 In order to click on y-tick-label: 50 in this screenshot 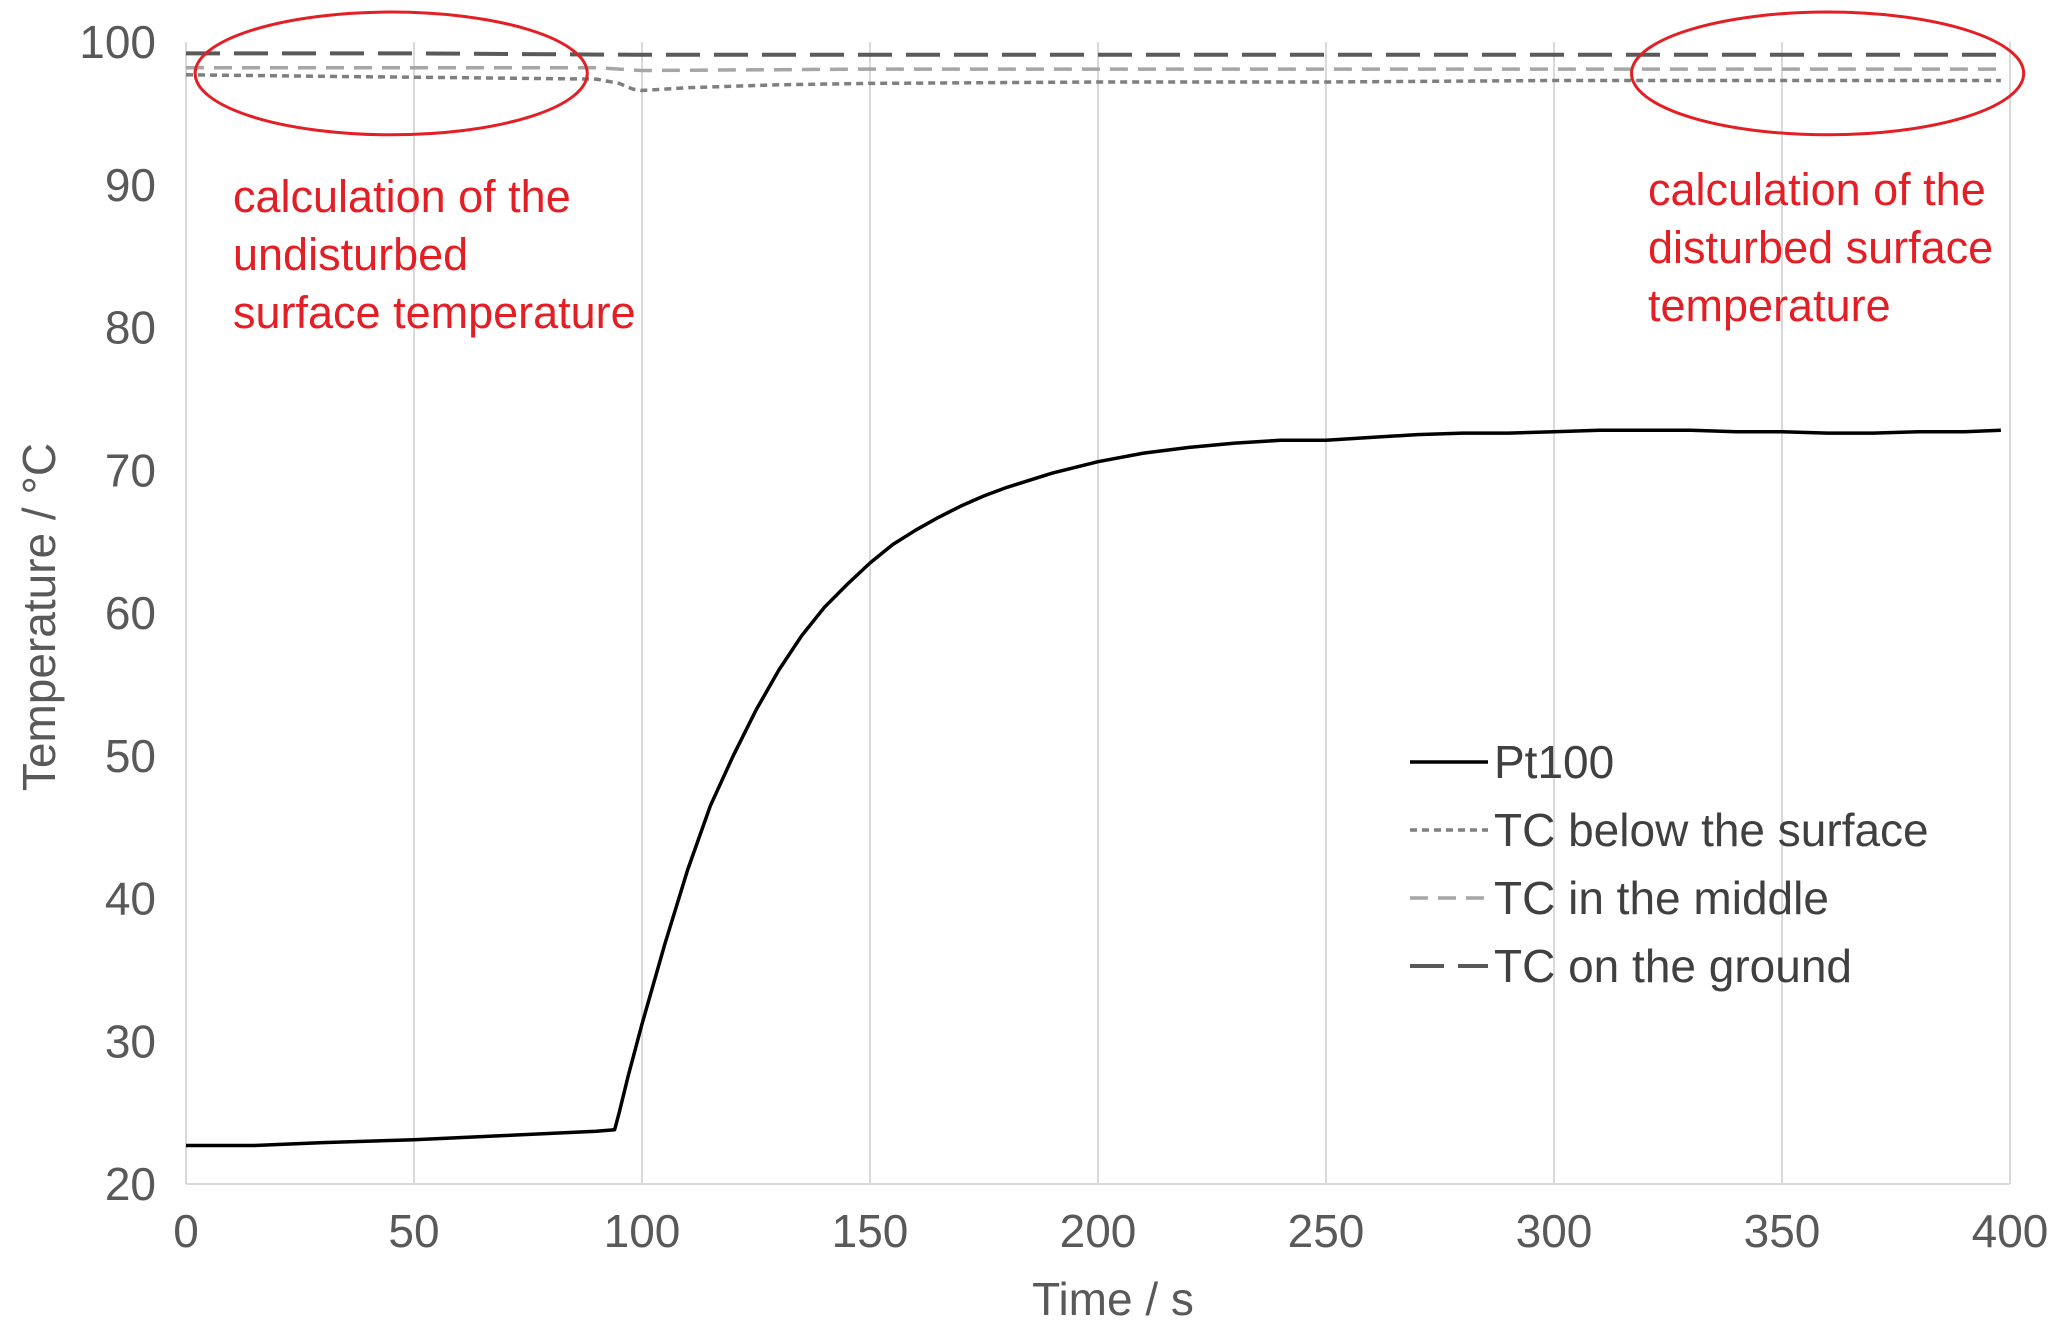, I will do `click(130, 756)`.